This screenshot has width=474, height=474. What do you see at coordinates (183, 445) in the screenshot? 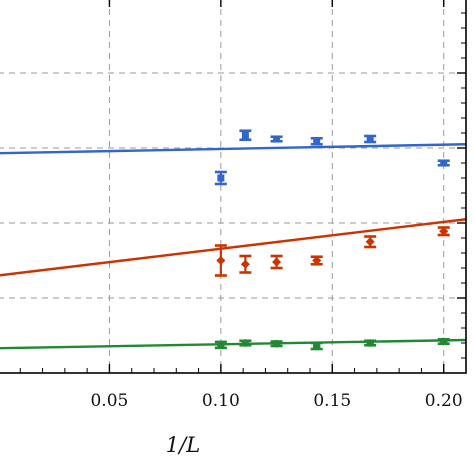
I see `x-axis-title: 1/L` at bounding box center [183, 445].